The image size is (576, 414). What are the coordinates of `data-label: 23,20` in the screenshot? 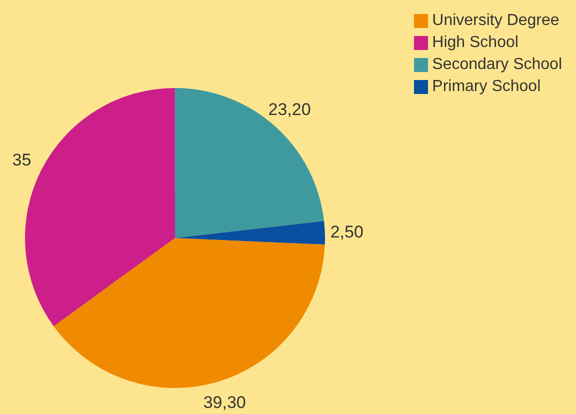 It's located at (289, 110).